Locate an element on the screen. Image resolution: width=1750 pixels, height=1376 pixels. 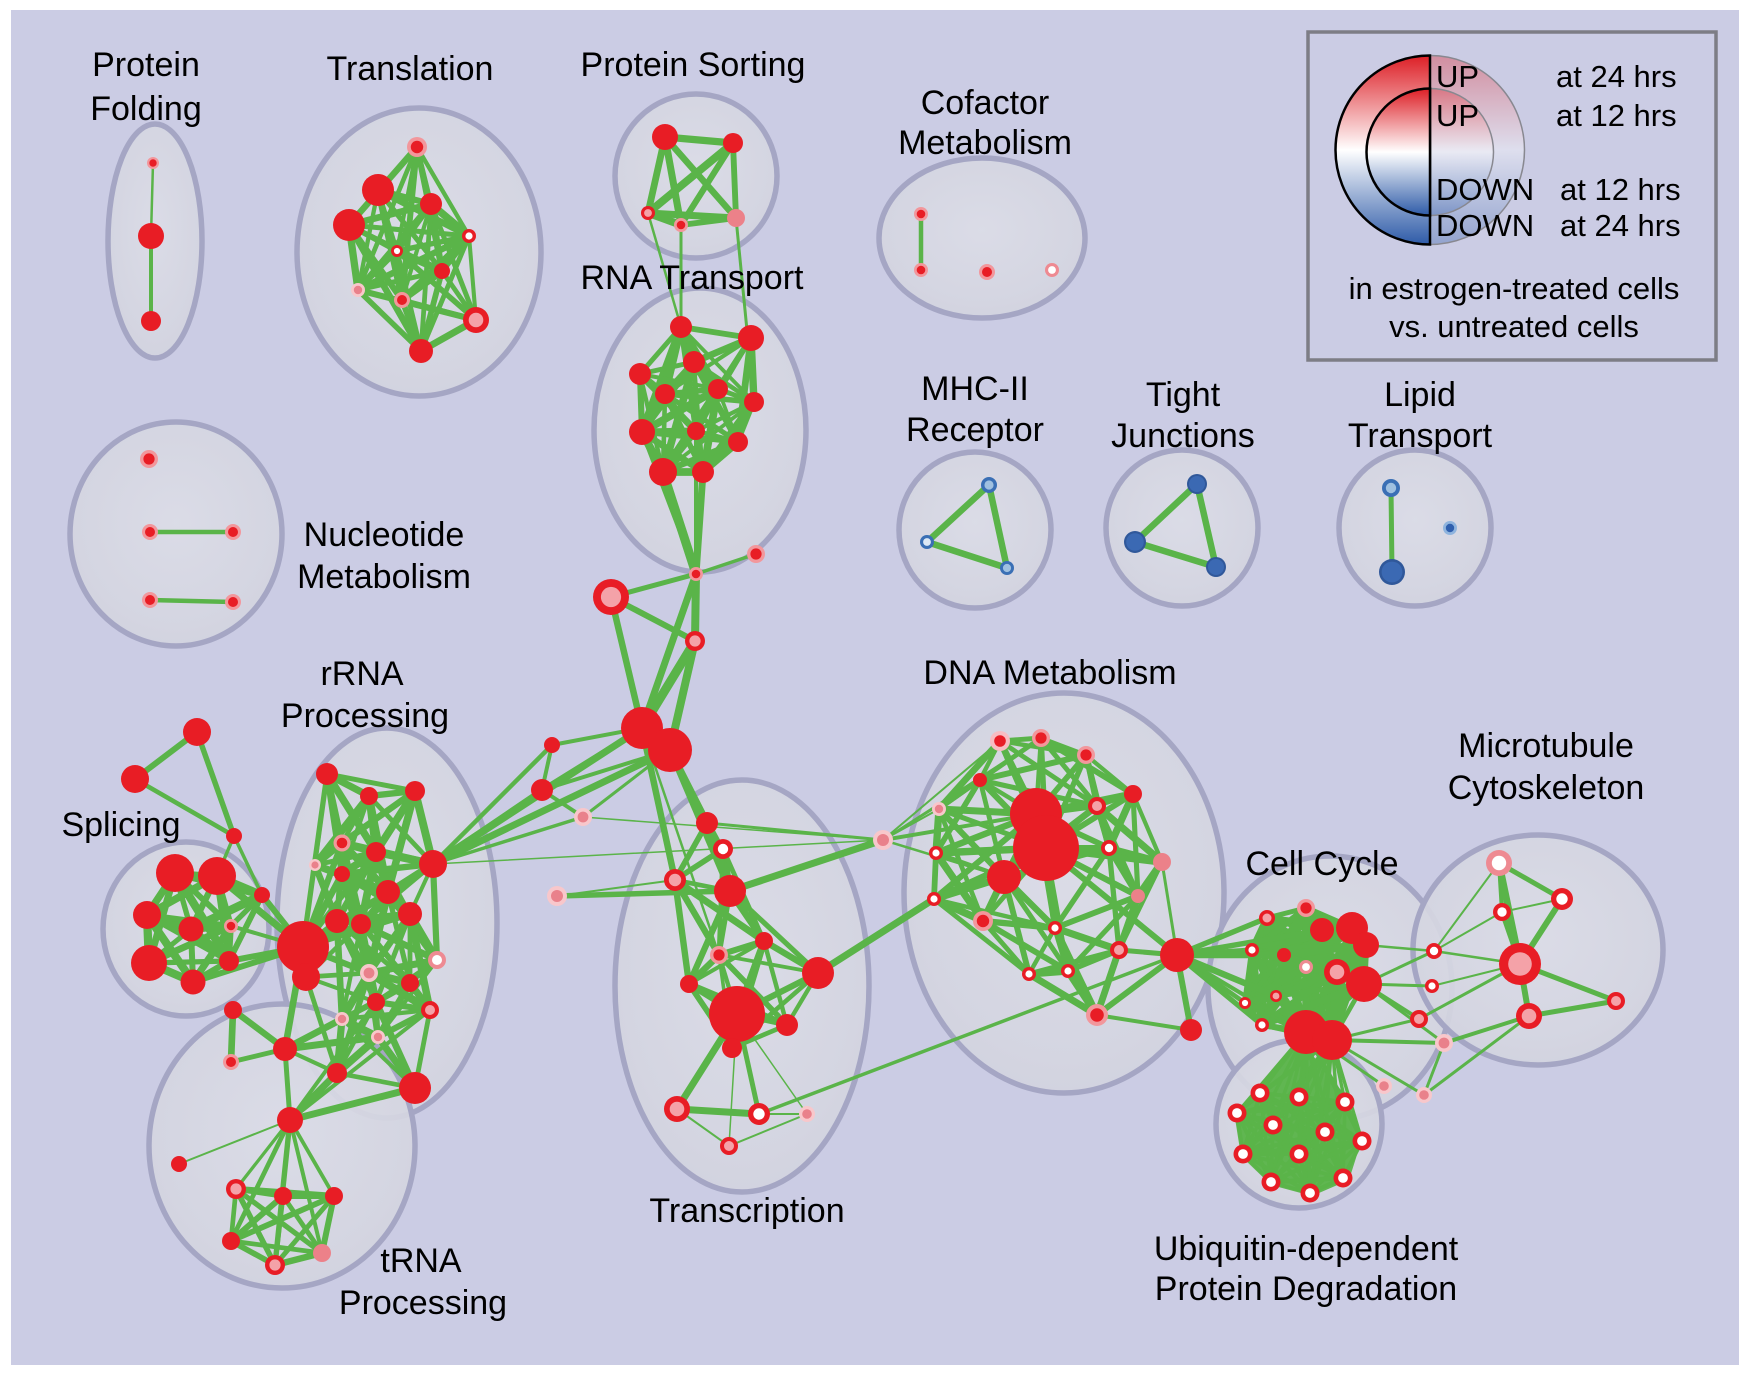
svg-text: Transcription is located at coordinates (746, 1211).